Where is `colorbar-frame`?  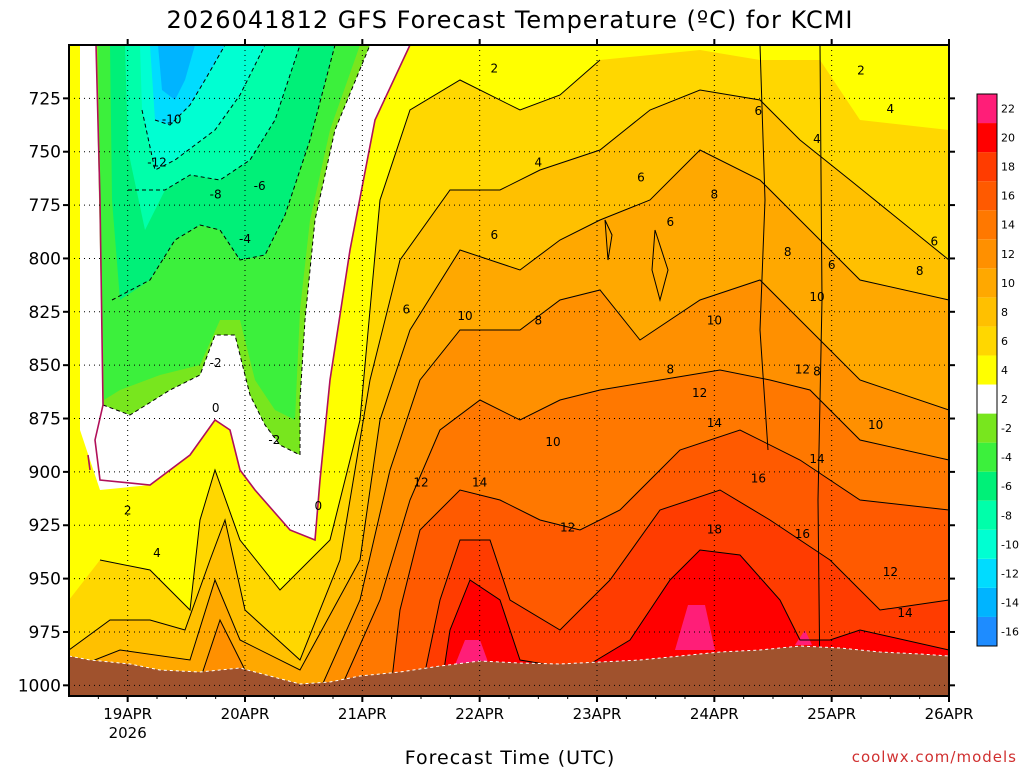 colorbar-frame is located at coordinates (987, 370).